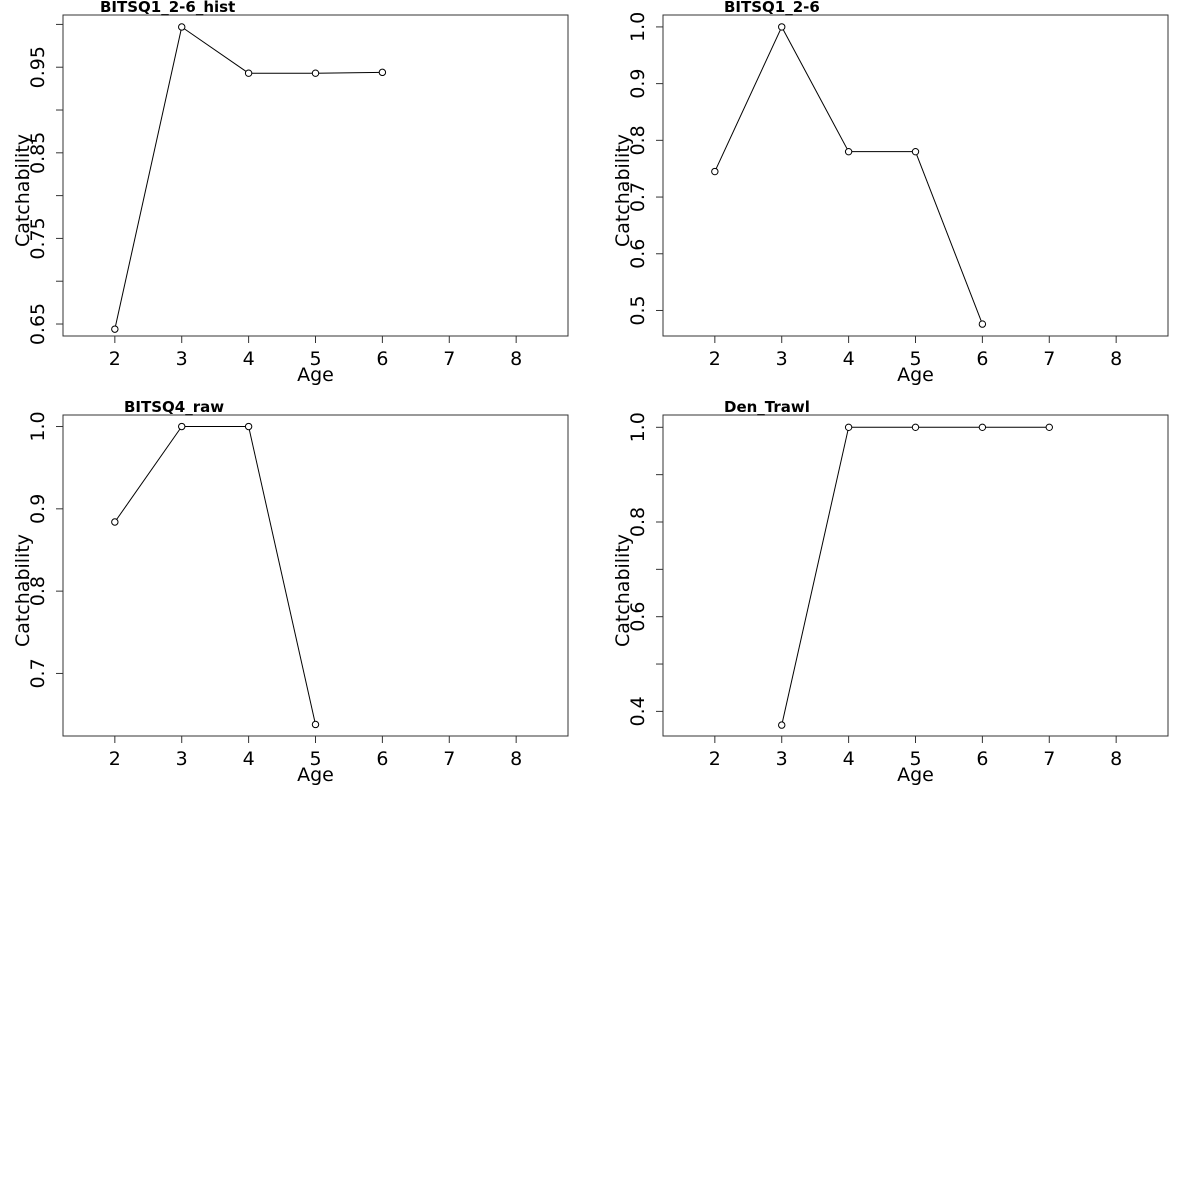 The width and height of the screenshot is (1200, 1200). Describe the element at coordinates (638, 711) in the screenshot. I see `y-tick-label: 0.4` at that location.